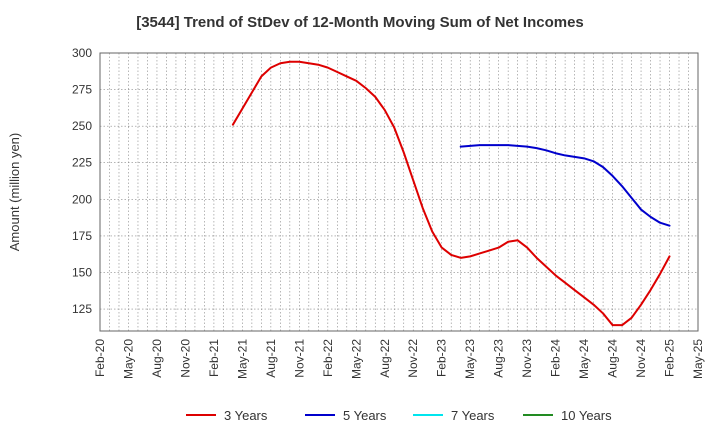 The height and width of the screenshot is (440, 720). What do you see at coordinates (82, 53) in the screenshot?
I see `y-tick-label: 300` at bounding box center [82, 53].